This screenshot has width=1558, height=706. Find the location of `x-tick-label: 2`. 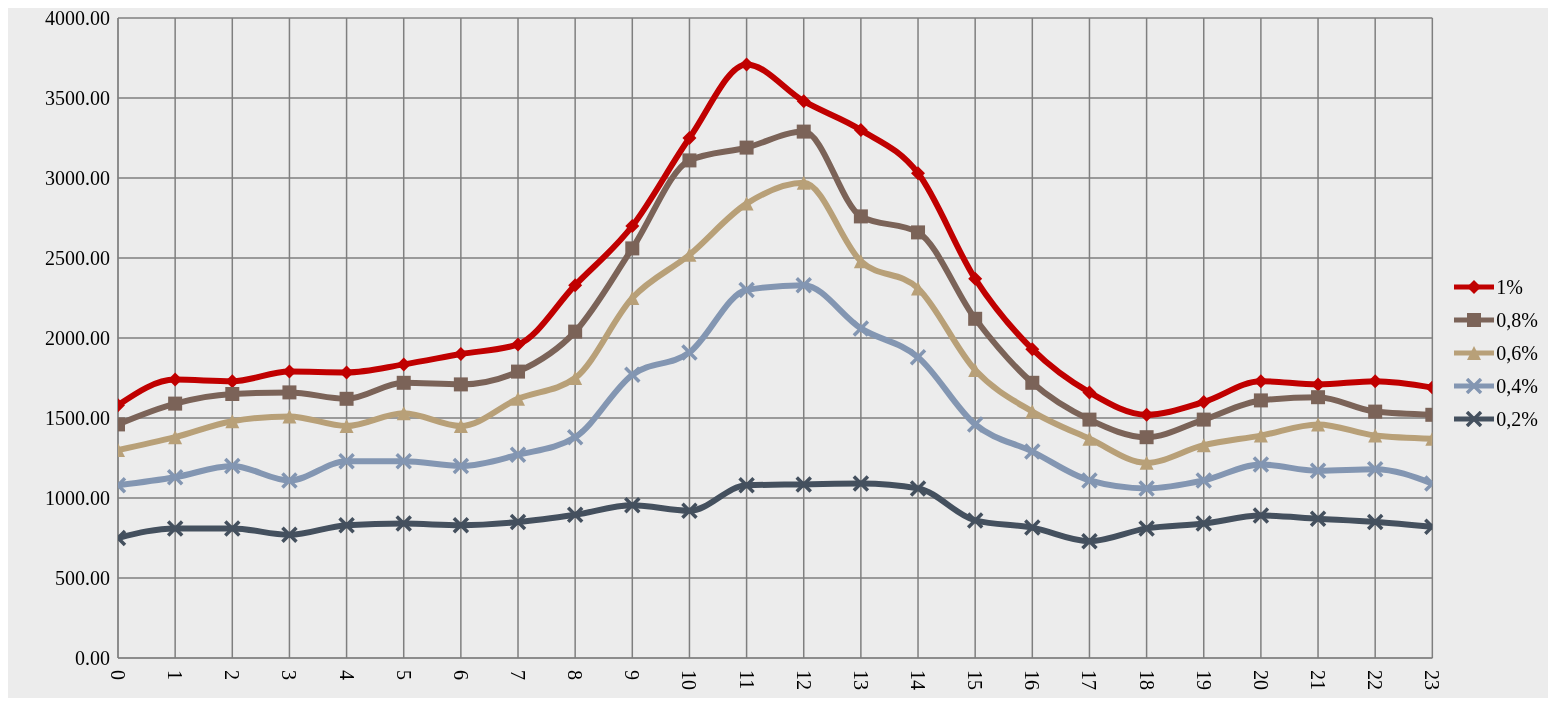

x-tick-label: 2 is located at coordinates (232, 675).